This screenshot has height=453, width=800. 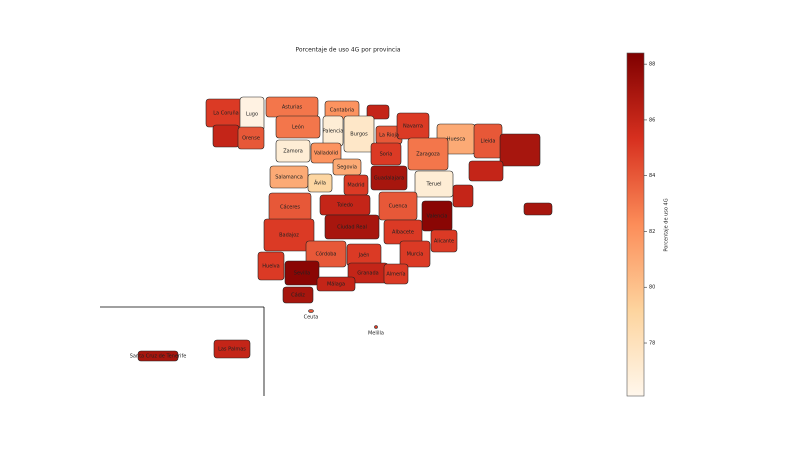 I want to click on province-label: Almería, so click(x=395, y=274).